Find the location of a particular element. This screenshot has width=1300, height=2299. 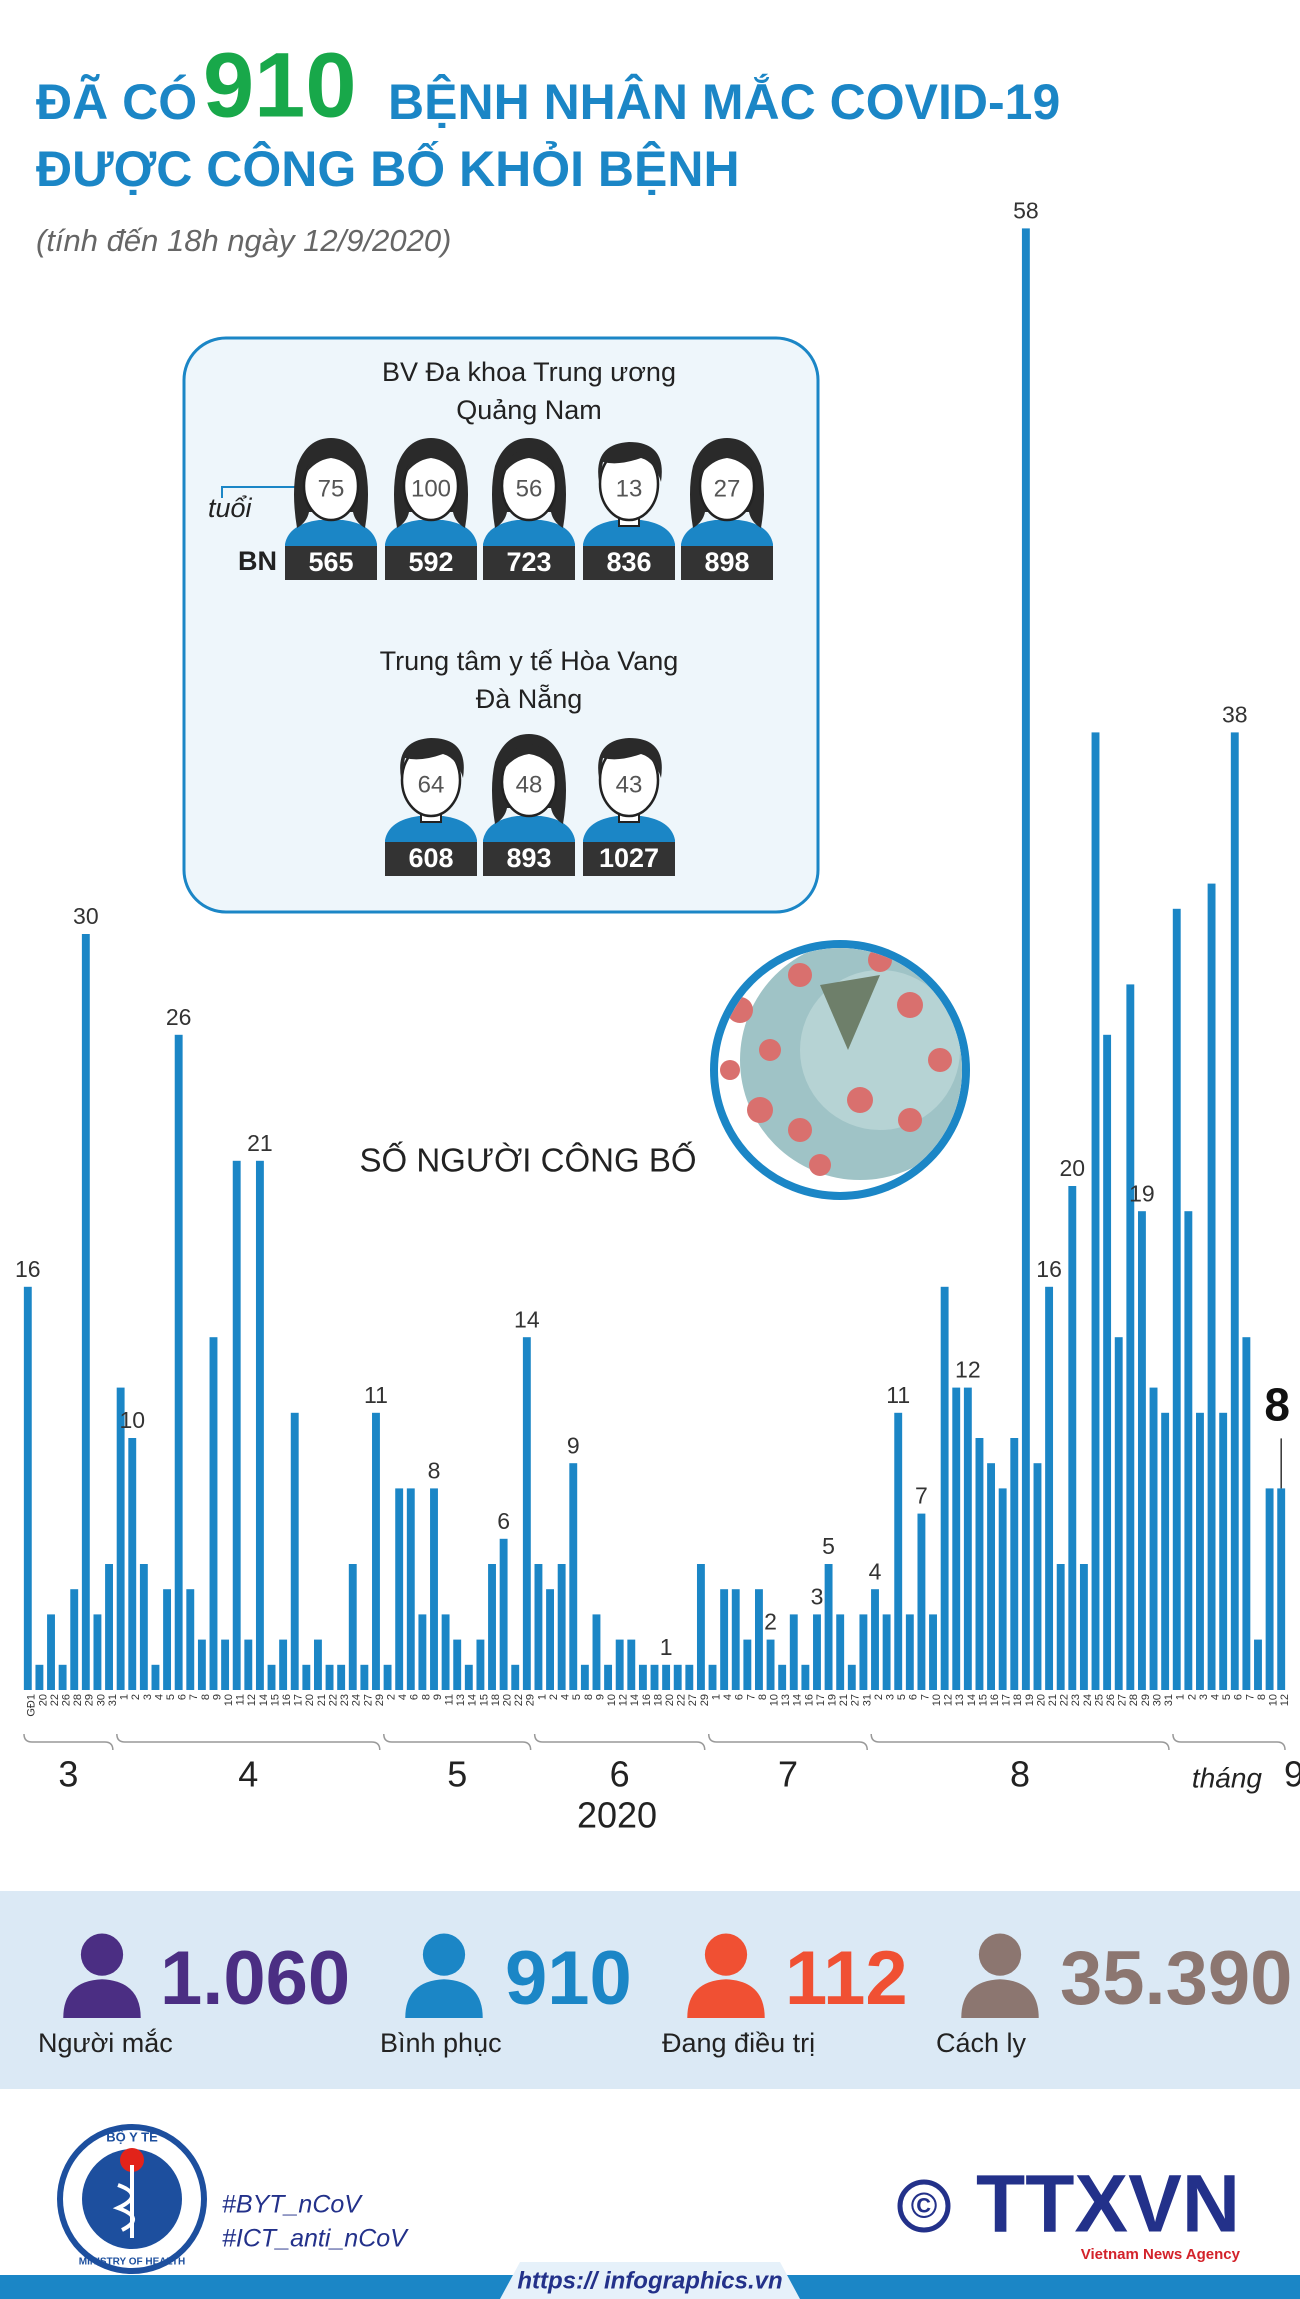

value-label: 6 is located at coordinates (503, 1521).